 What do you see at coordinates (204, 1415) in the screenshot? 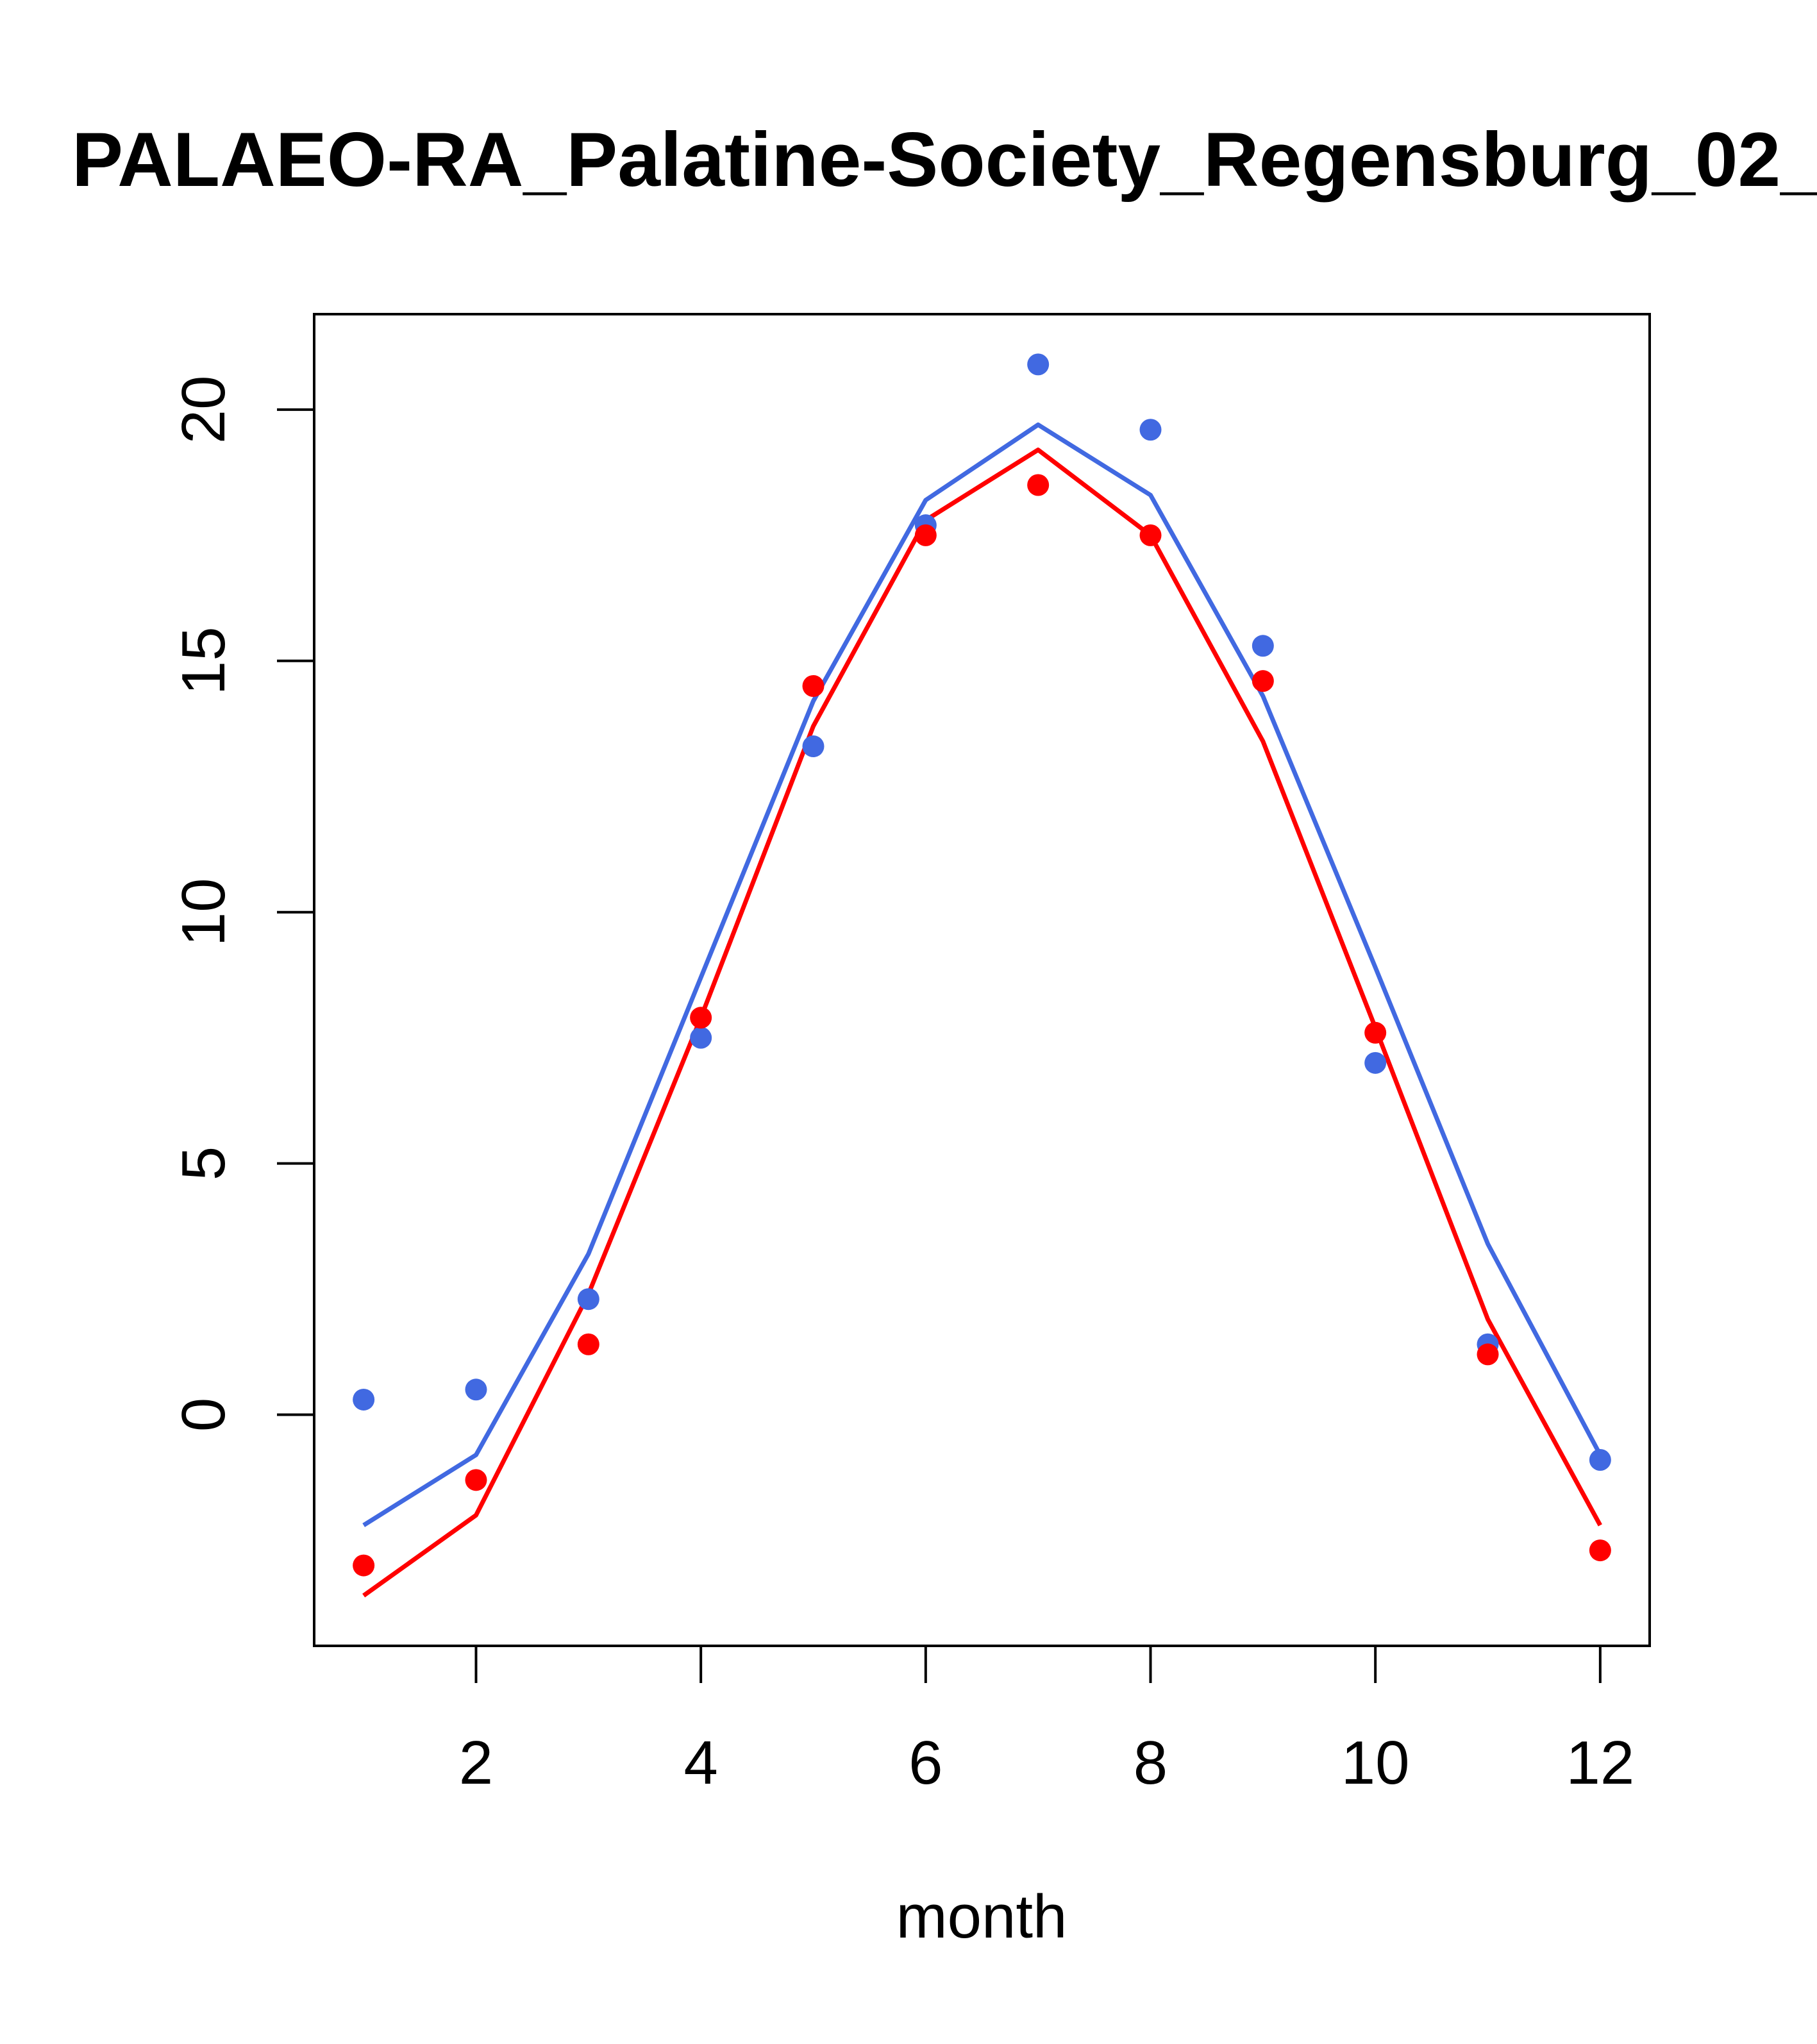
I see `y-tick-label: 0` at bounding box center [204, 1415].